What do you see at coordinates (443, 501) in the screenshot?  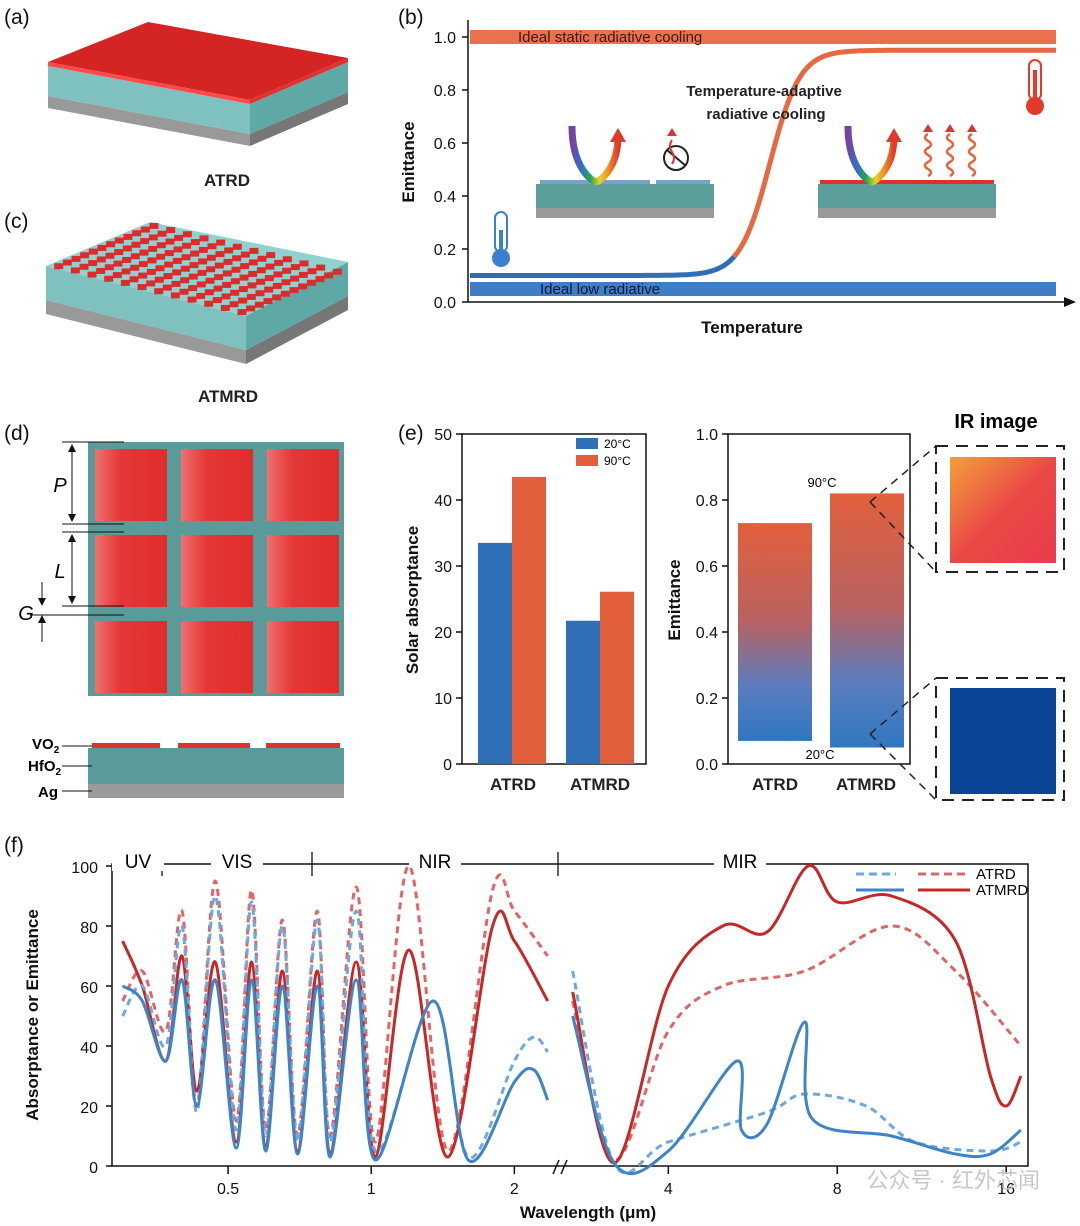 I see `chart-e1-ytick-label: 40` at bounding box center [443, 501].